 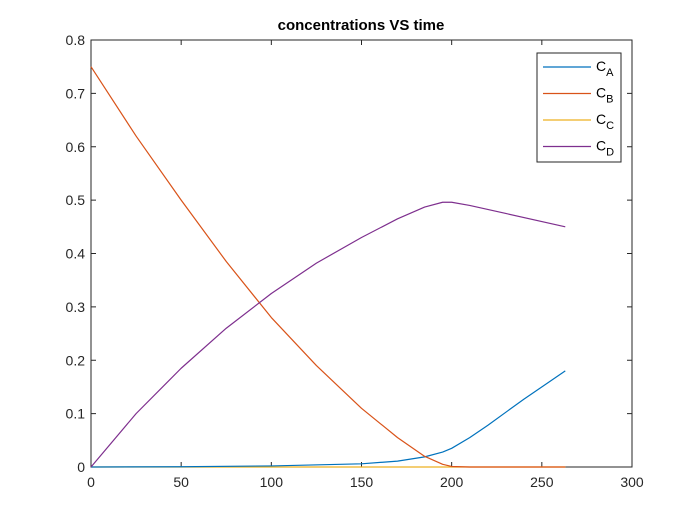 I want to click on y-tick-label: 0.7, so click(x=76, y=93).